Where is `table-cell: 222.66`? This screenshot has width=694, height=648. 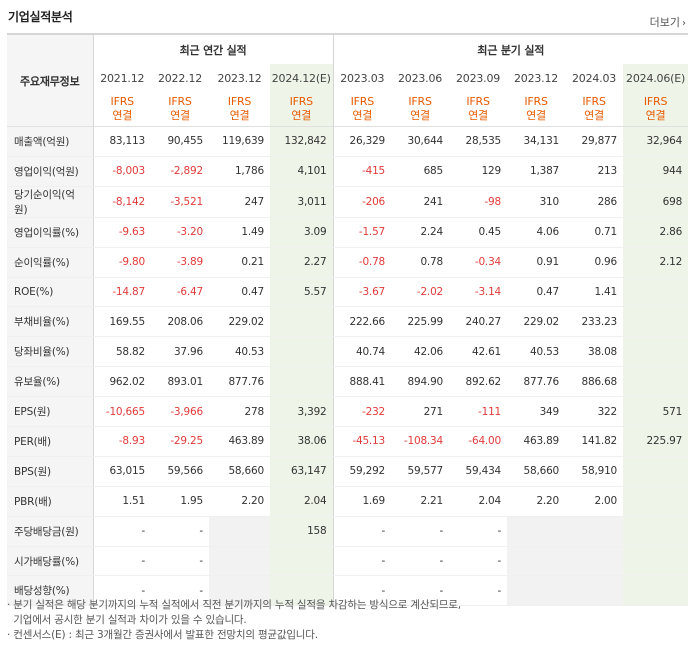 table-cell: 222.66 is located at coordinates (362, 322).